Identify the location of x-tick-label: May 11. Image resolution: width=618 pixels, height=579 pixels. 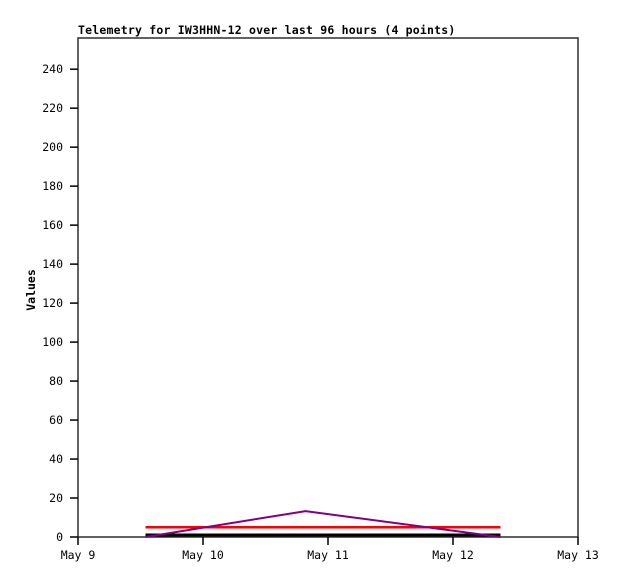
(328, 555).